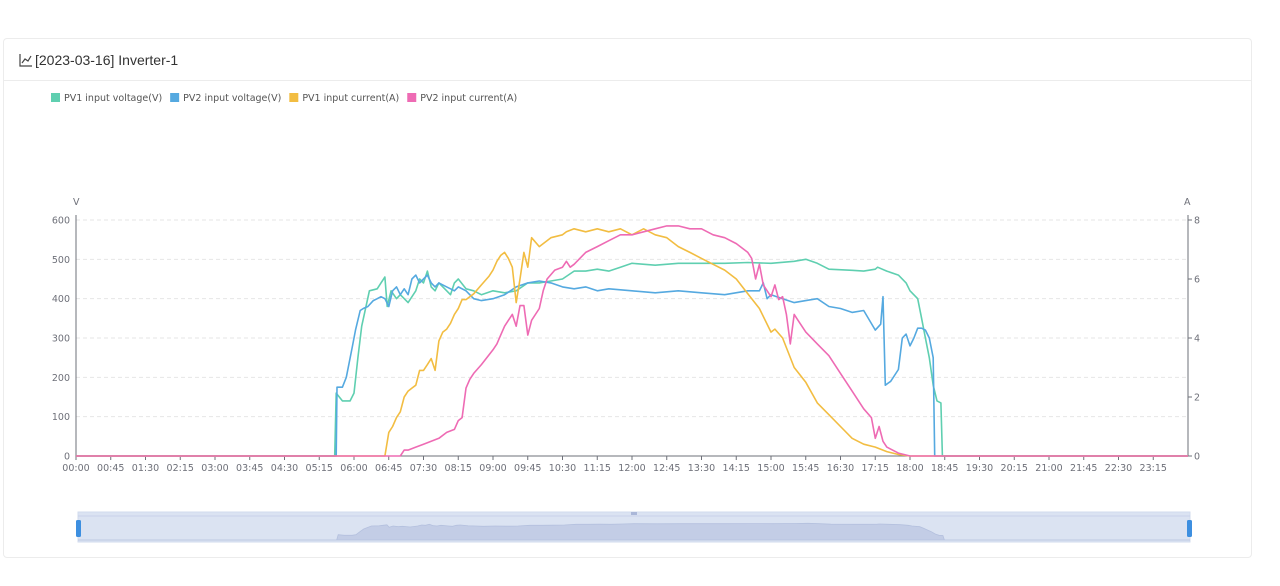 This screenshot has width=1280, height=586. Describe the element at coordinates (1014, 468) in the screenshot. I see `x-tick-label: 20:15` at that location.